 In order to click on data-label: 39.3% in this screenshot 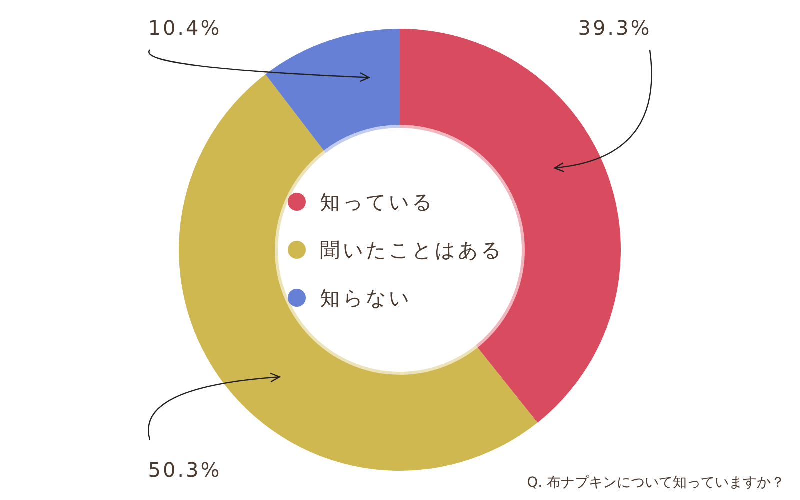, I will do `click(615, 28)`.